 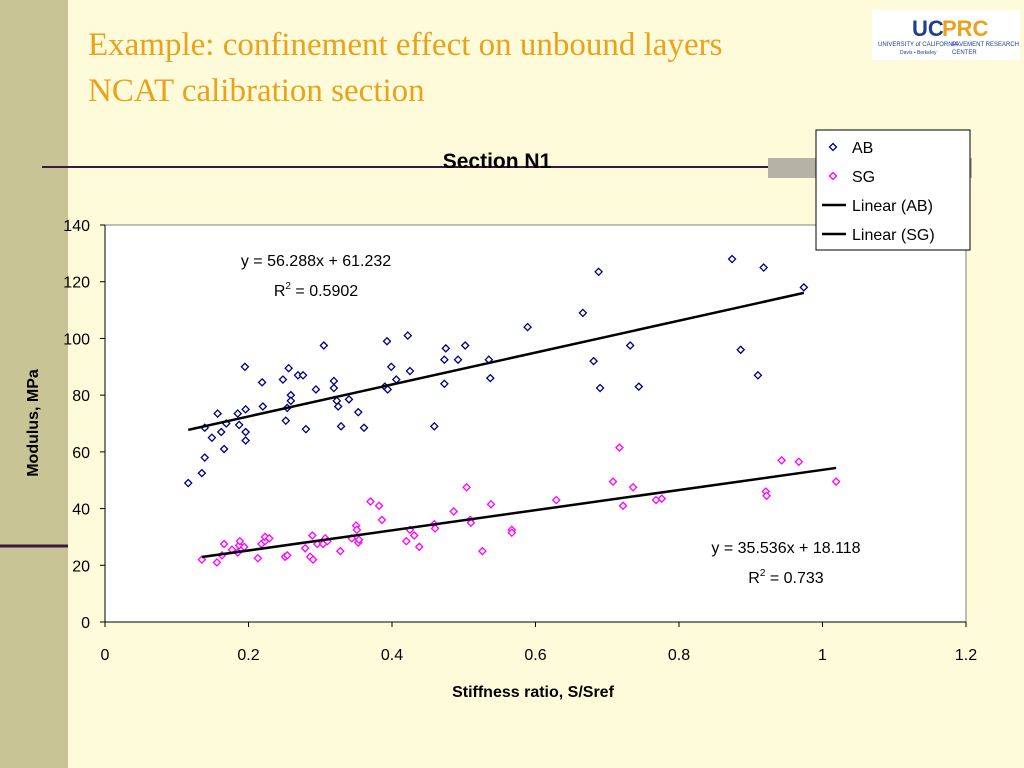 What do you see at coordinates (324, 291) in the screenshot?
I see `r2-text: = 0.5902` at bounding box center [324, 291].